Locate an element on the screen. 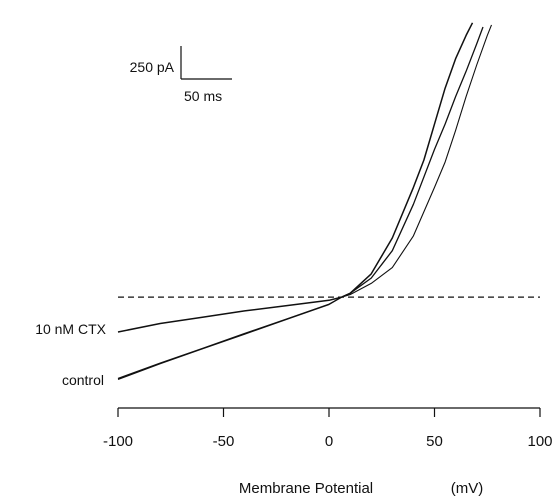  x-axis: -100 -50 0 50 100 is located at coordinates (328, 428).